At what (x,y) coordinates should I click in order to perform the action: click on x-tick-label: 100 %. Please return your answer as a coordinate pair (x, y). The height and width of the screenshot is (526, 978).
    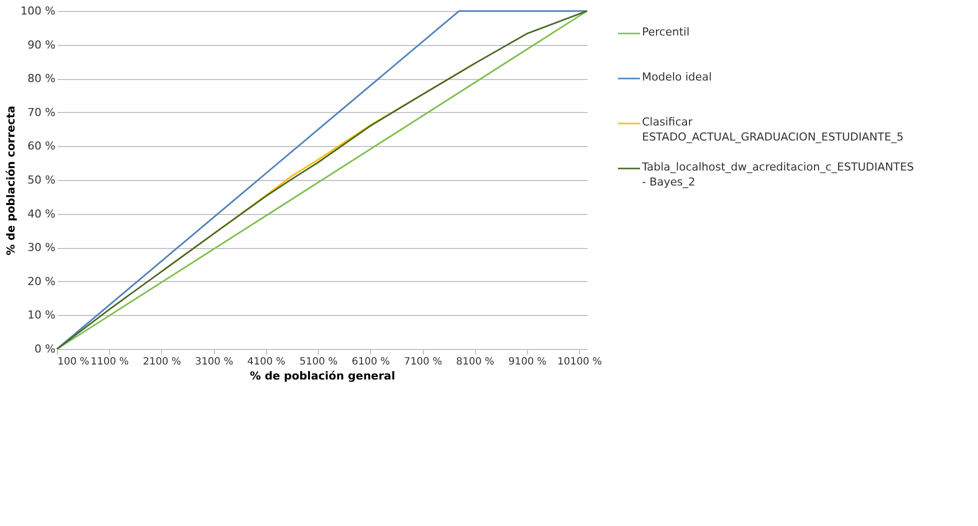
    Looking at the image, I should click on (74, 362).